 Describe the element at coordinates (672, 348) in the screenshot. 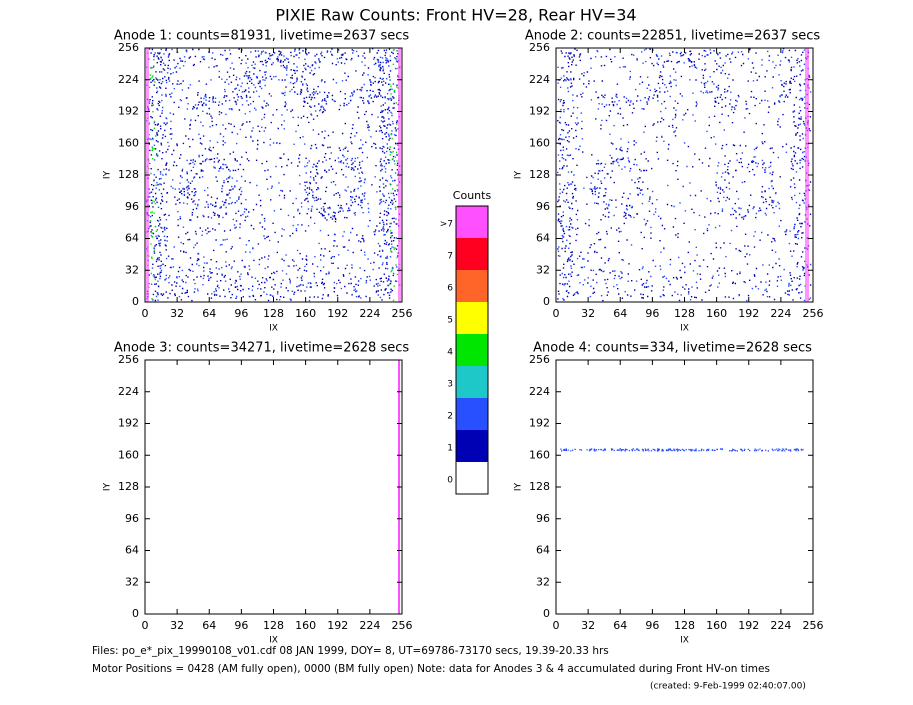

I see `panel-title: Anode 4: counts=334, livetime=2628 secs` at that location.